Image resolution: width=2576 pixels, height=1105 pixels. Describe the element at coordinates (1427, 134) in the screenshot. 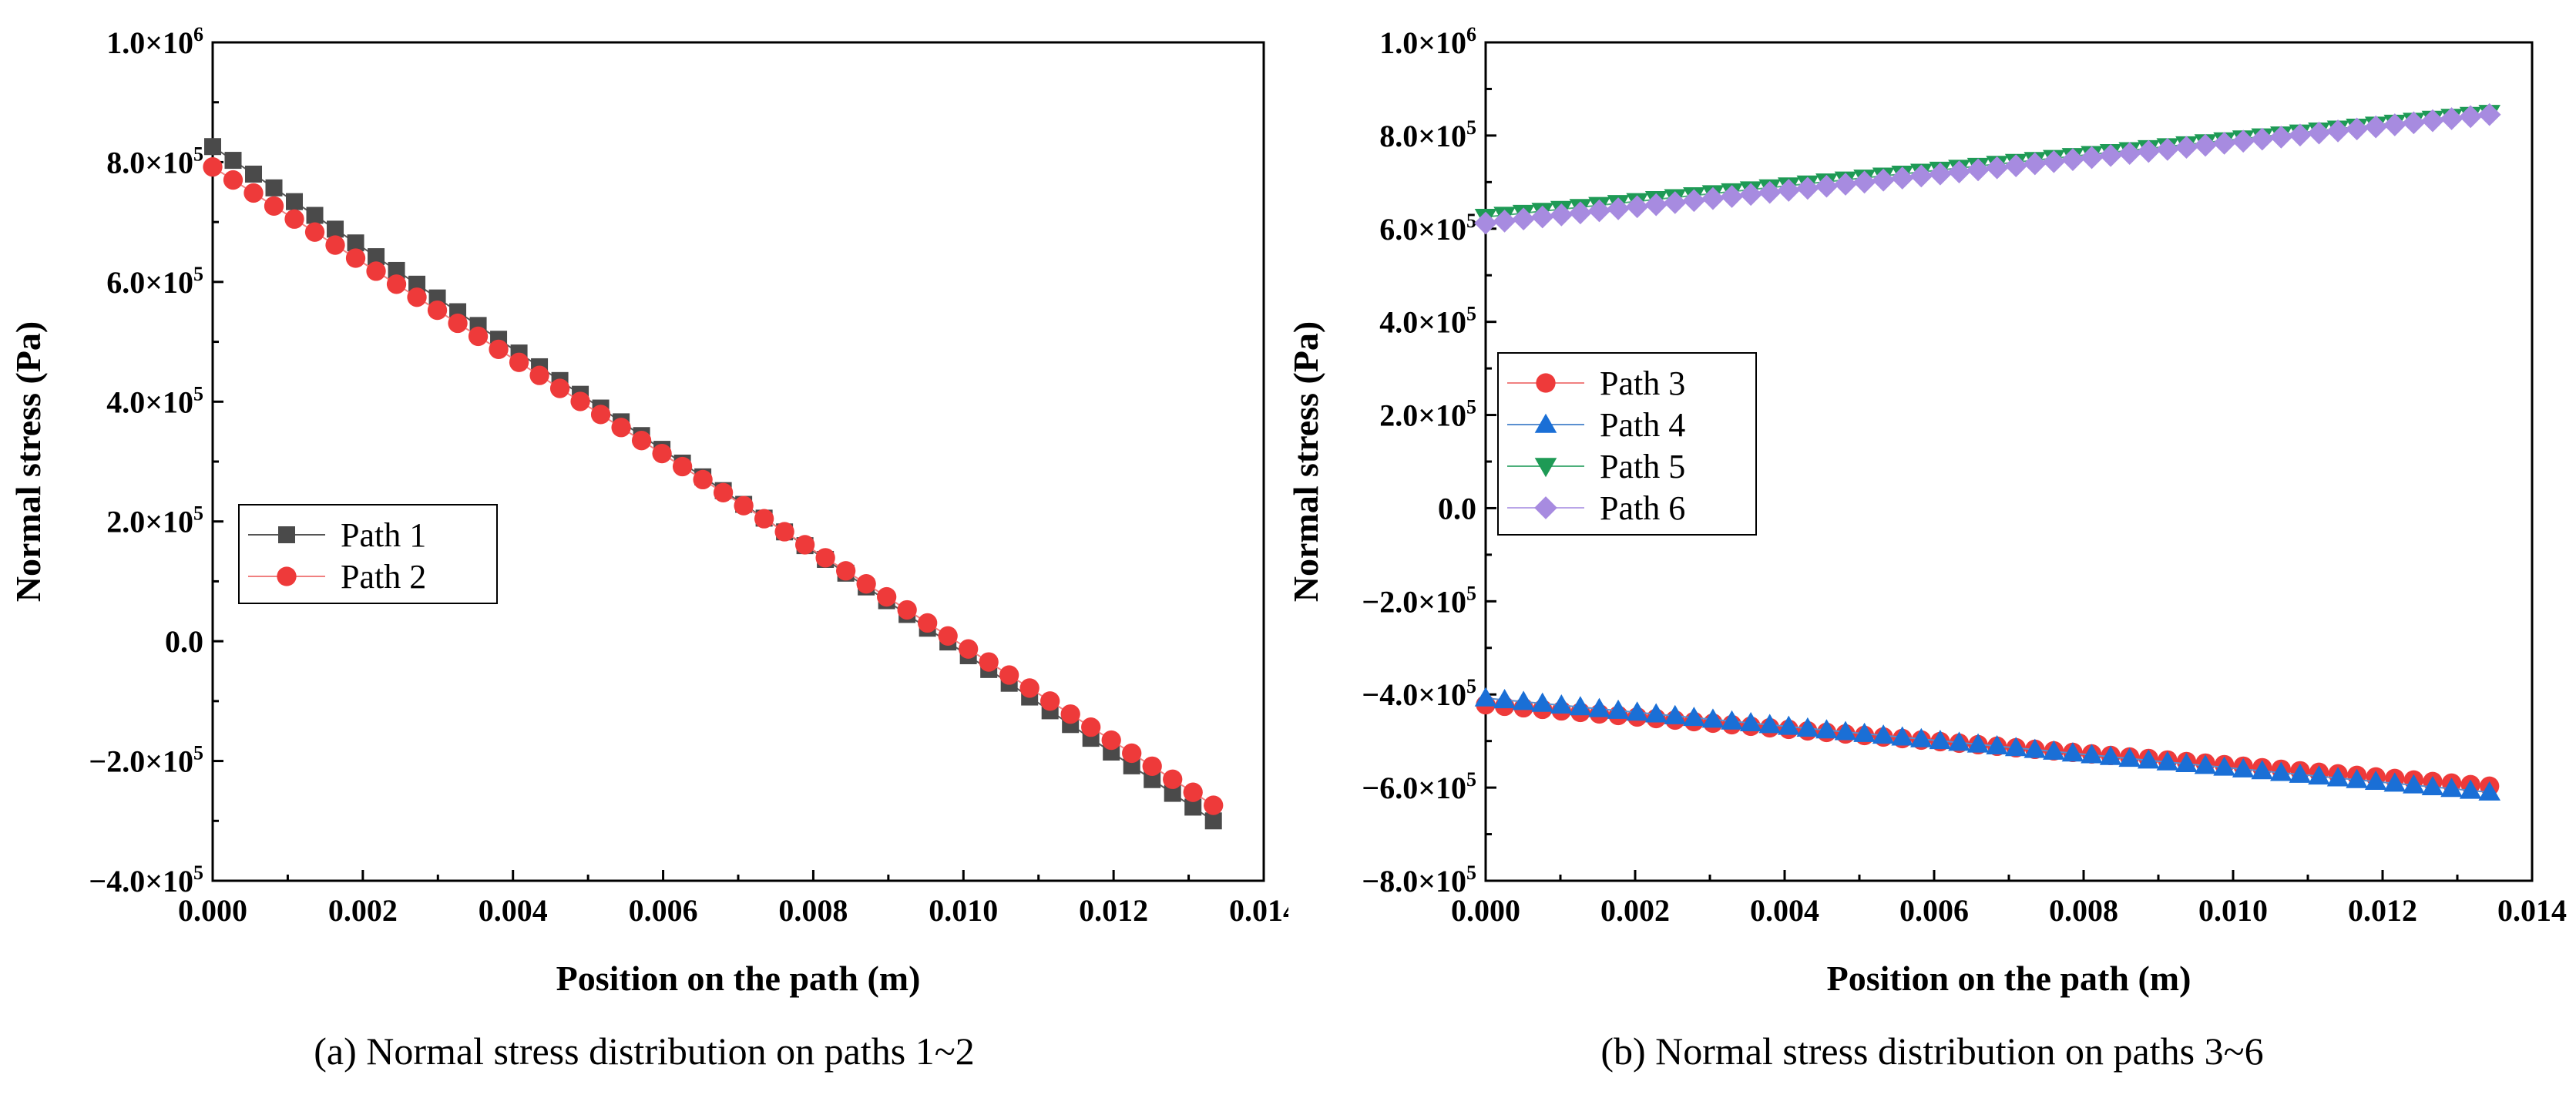

I see `y-tick-label: 8.0×10⁵` at that location.